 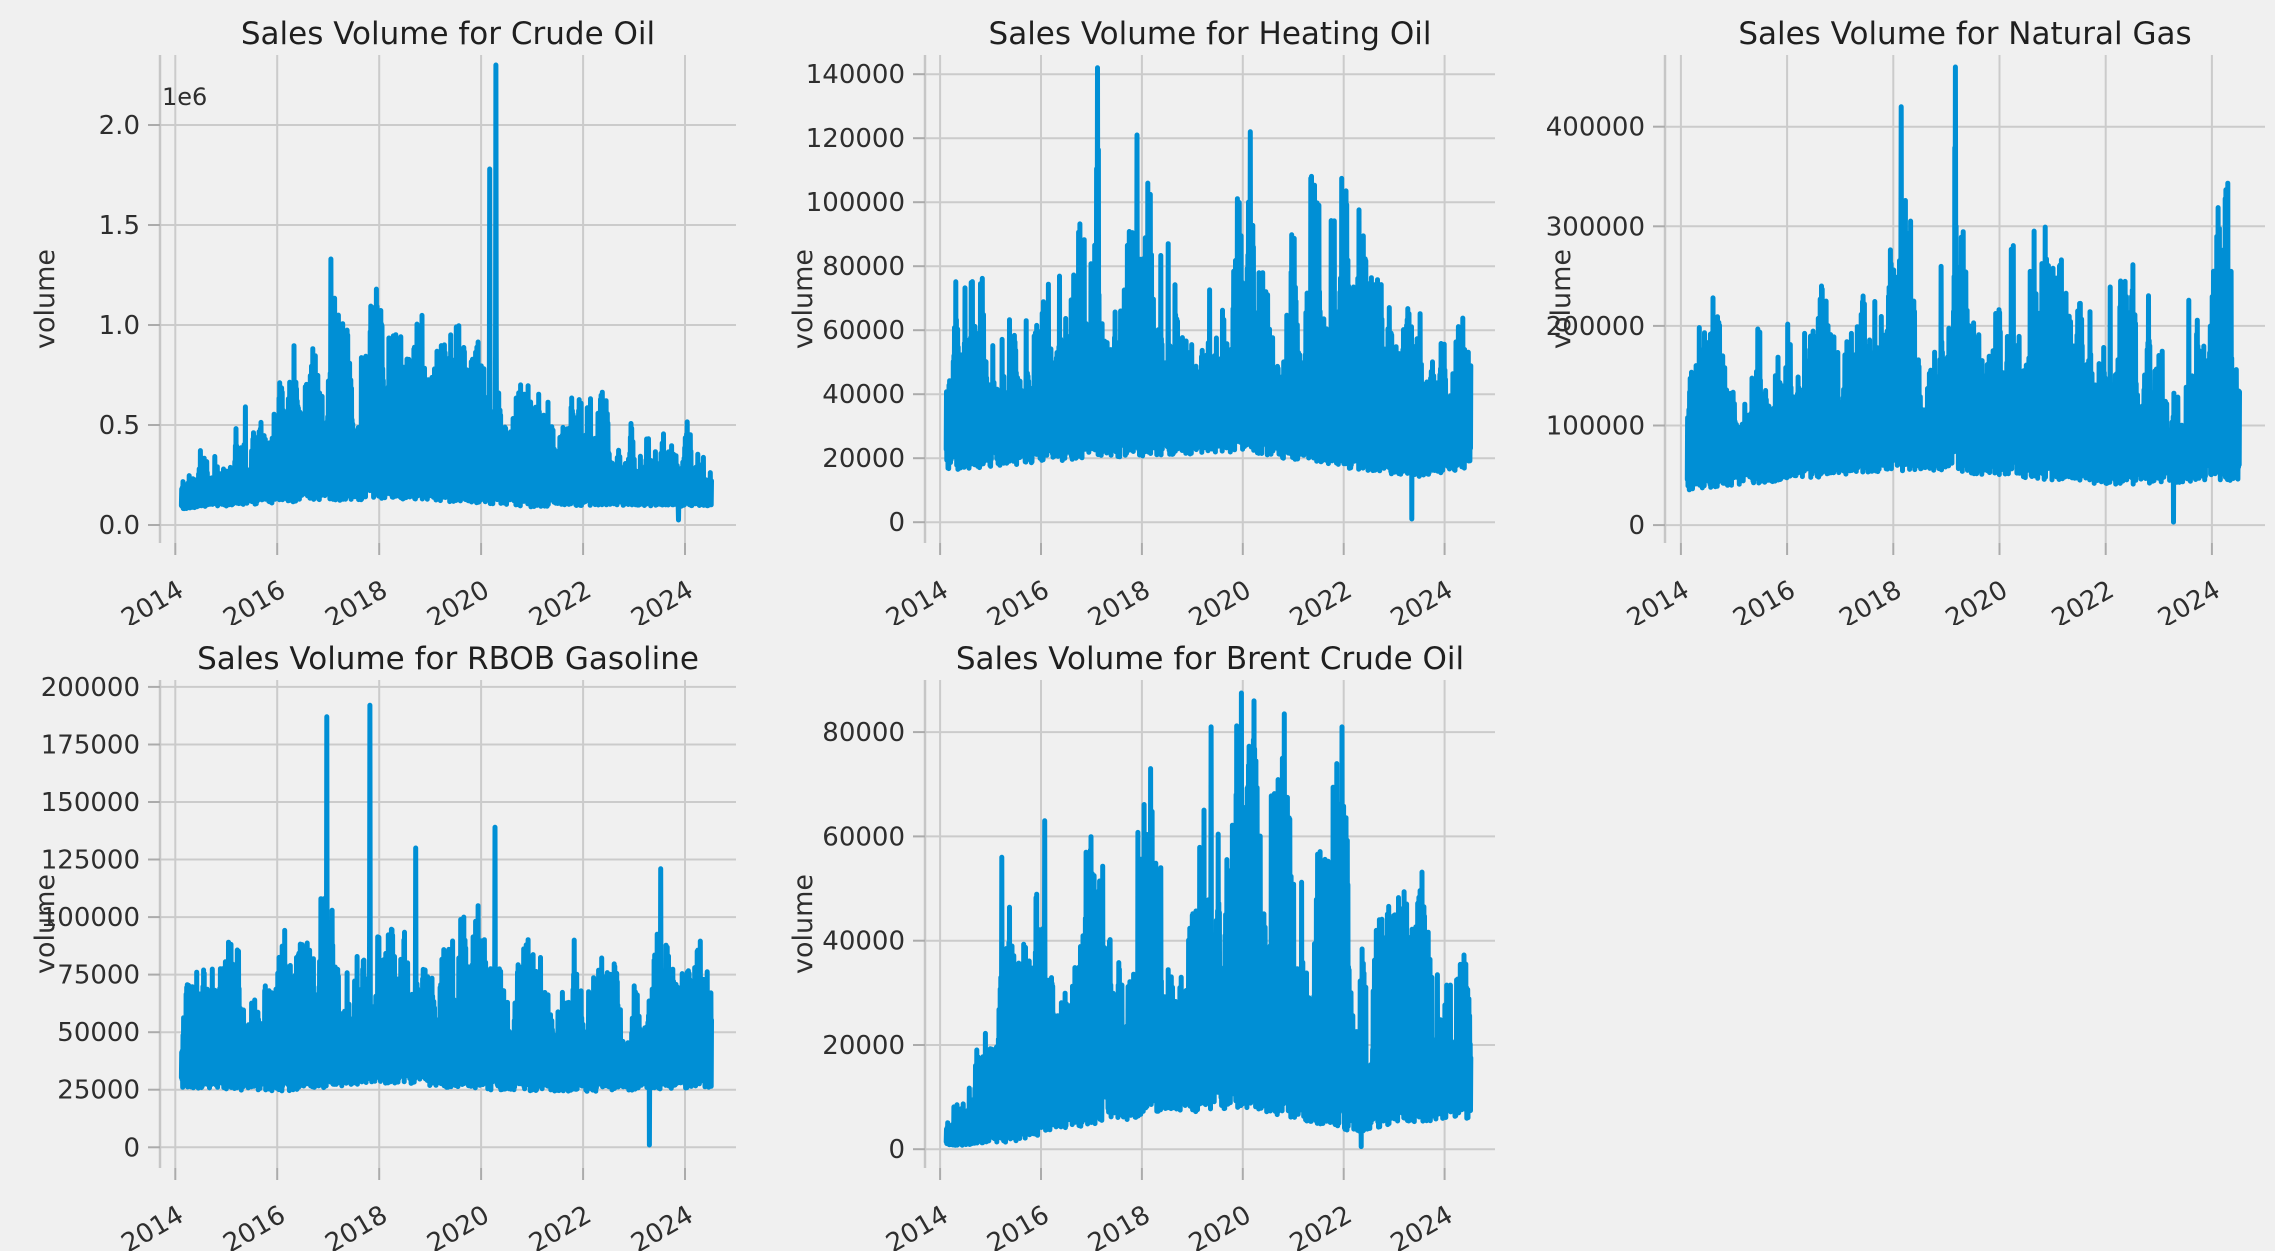 What do you see at coordinates (98, 976) in the screenshot?
I see `y-tick-label: 75000` at bounding box center [98, 976].